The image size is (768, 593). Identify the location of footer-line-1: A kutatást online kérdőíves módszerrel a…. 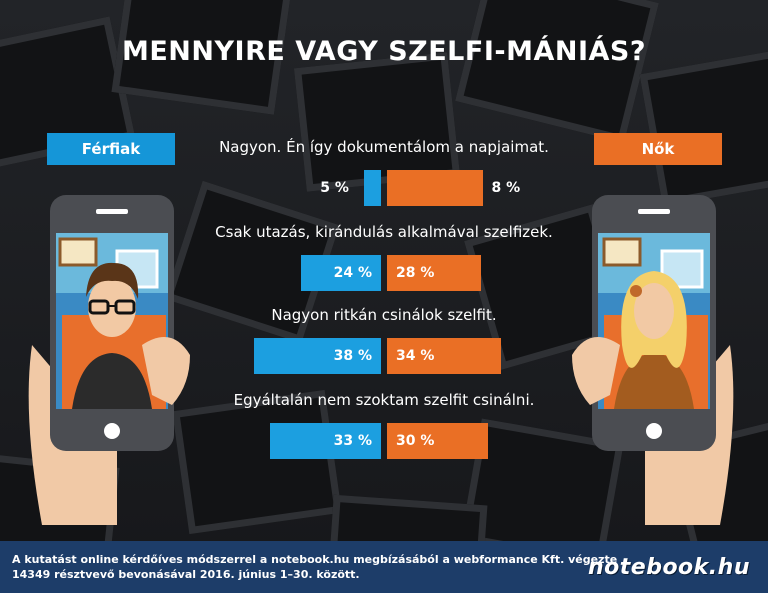
(315, 559).